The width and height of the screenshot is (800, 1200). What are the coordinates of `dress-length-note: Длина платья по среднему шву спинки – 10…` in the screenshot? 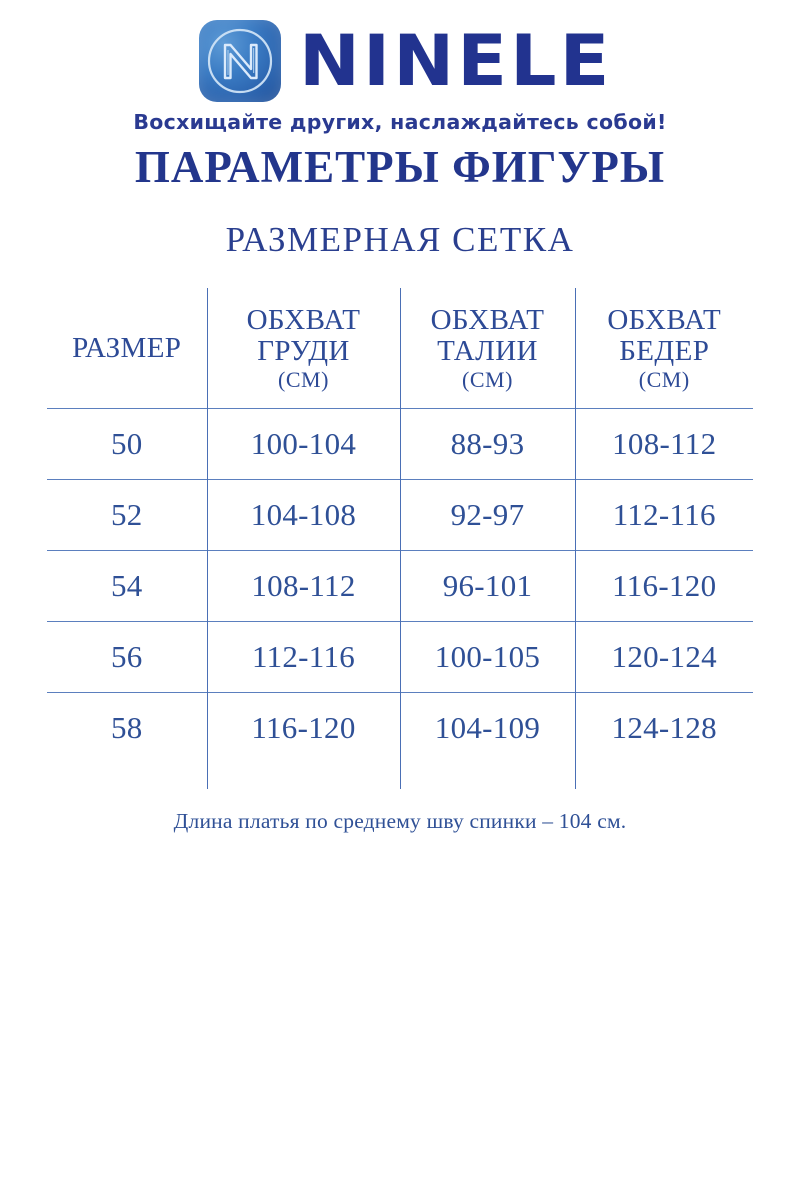 It's located at (400, 821).